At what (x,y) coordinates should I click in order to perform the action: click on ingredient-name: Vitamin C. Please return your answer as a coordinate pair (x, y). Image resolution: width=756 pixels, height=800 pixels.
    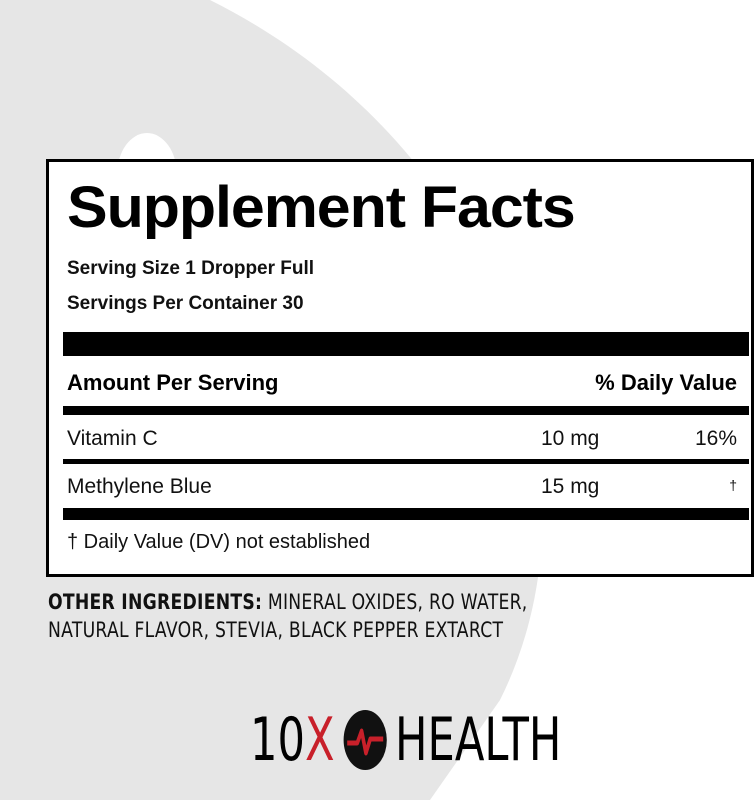
    Looking at the image, I should click on (112, 438).